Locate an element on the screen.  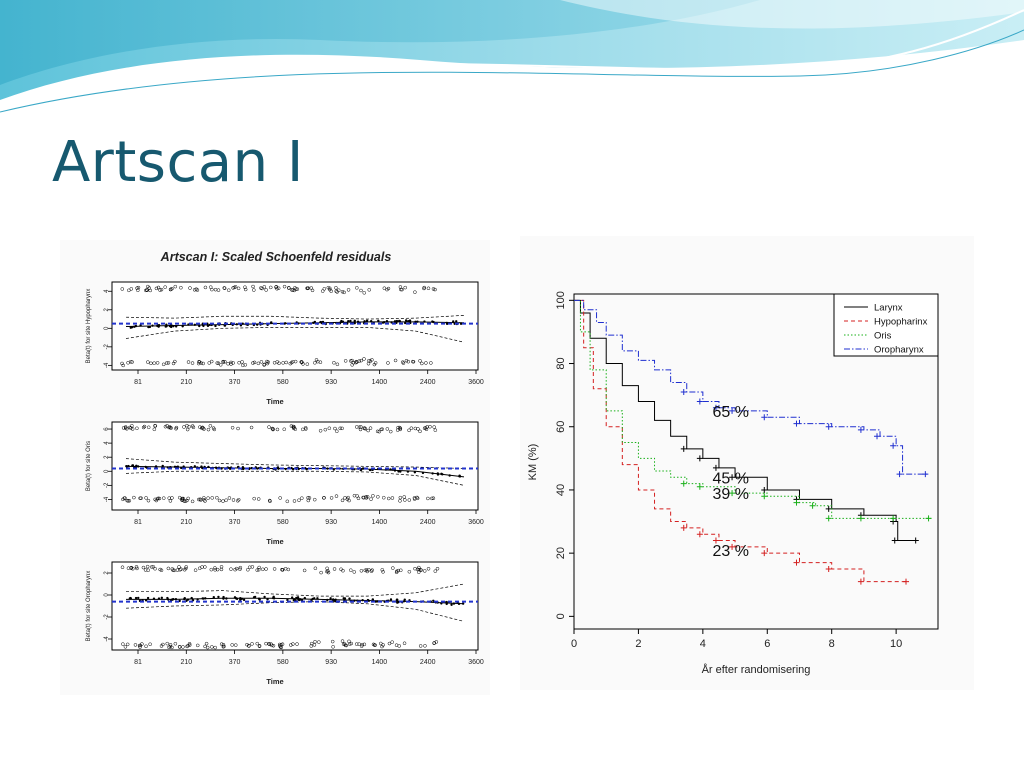
x-tick-label: 580 is located at coordinates (283, 522).